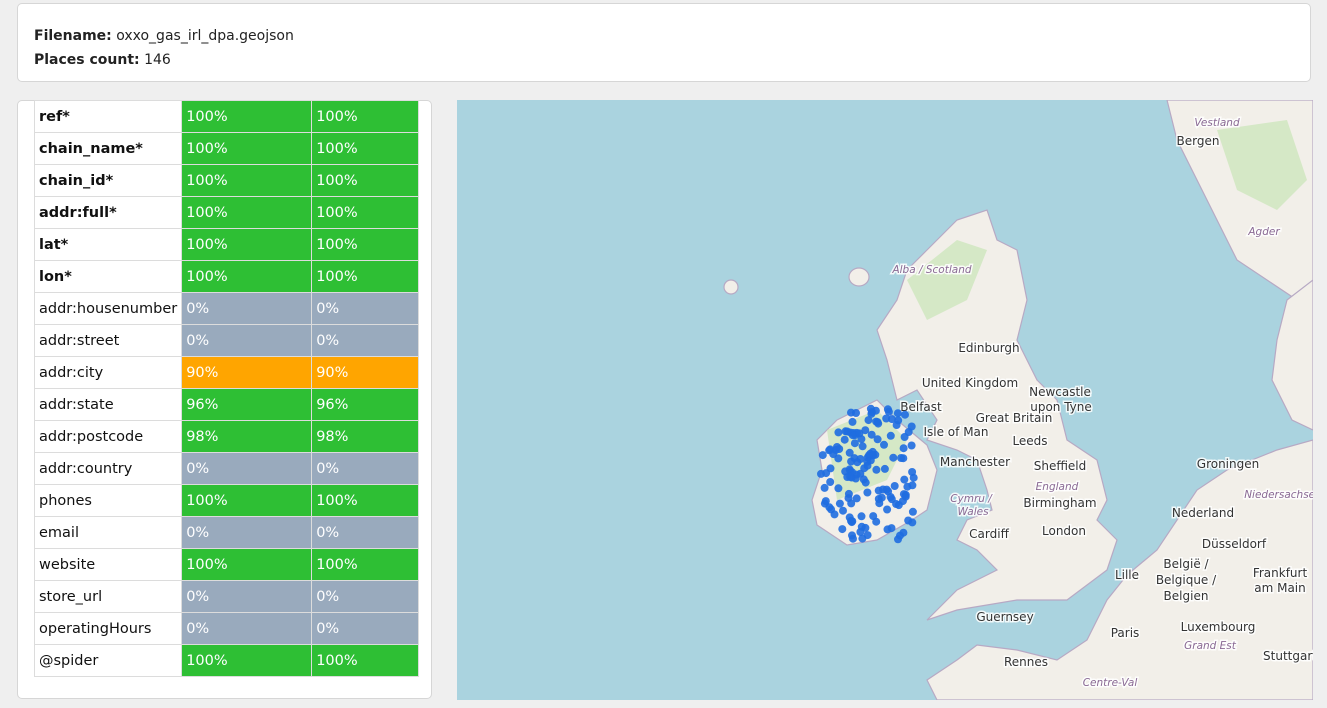 The image size is (1327, 708). I want to click on field-name: lat*, so click(108, 244).